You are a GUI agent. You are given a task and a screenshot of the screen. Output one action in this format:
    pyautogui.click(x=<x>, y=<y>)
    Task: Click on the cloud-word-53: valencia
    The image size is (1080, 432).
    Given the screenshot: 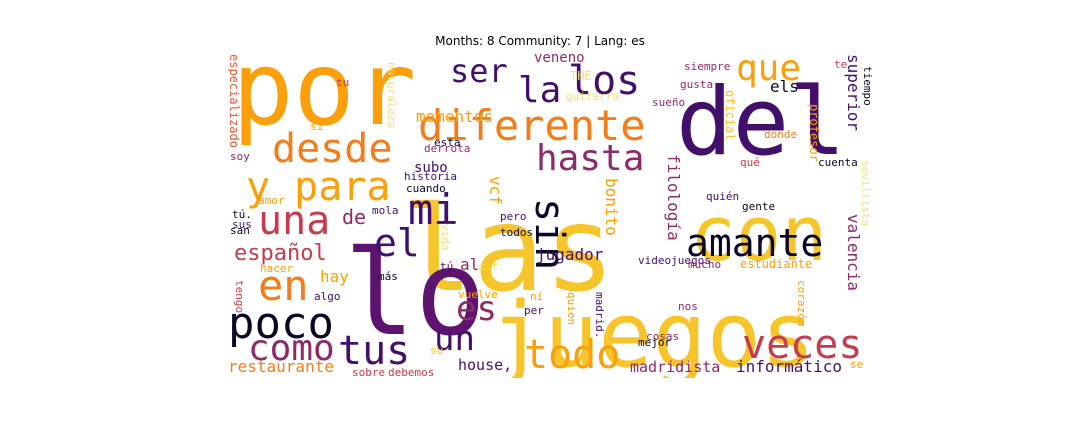 What is the action you would take?
    pyautogui.click(x=853, y=252)
    